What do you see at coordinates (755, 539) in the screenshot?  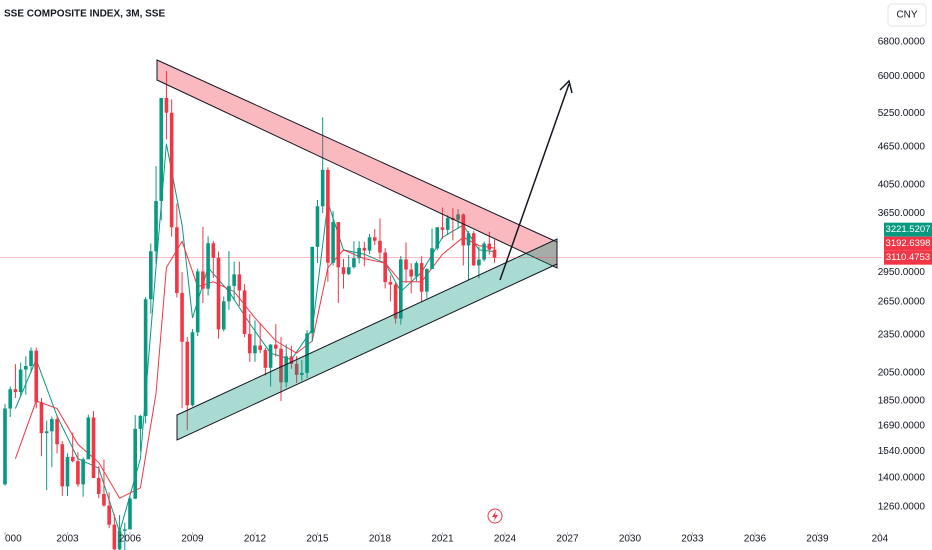 I see `x-tick-label: 2036` at bounding box center [755, 539].